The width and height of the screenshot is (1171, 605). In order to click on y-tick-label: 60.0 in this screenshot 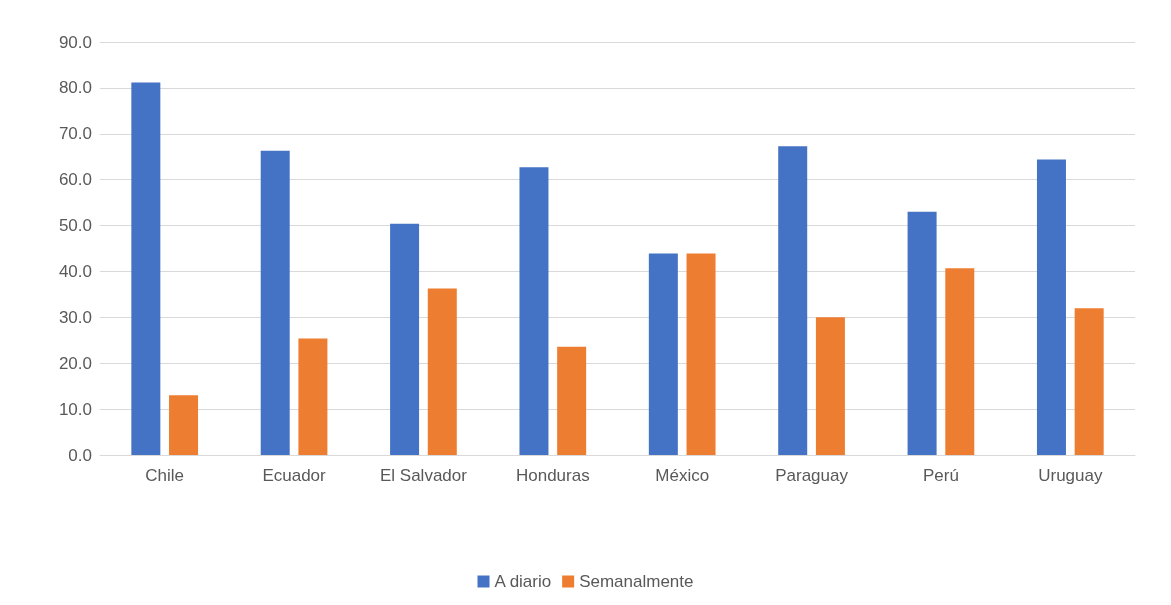, I will do `click(75, 180)`.